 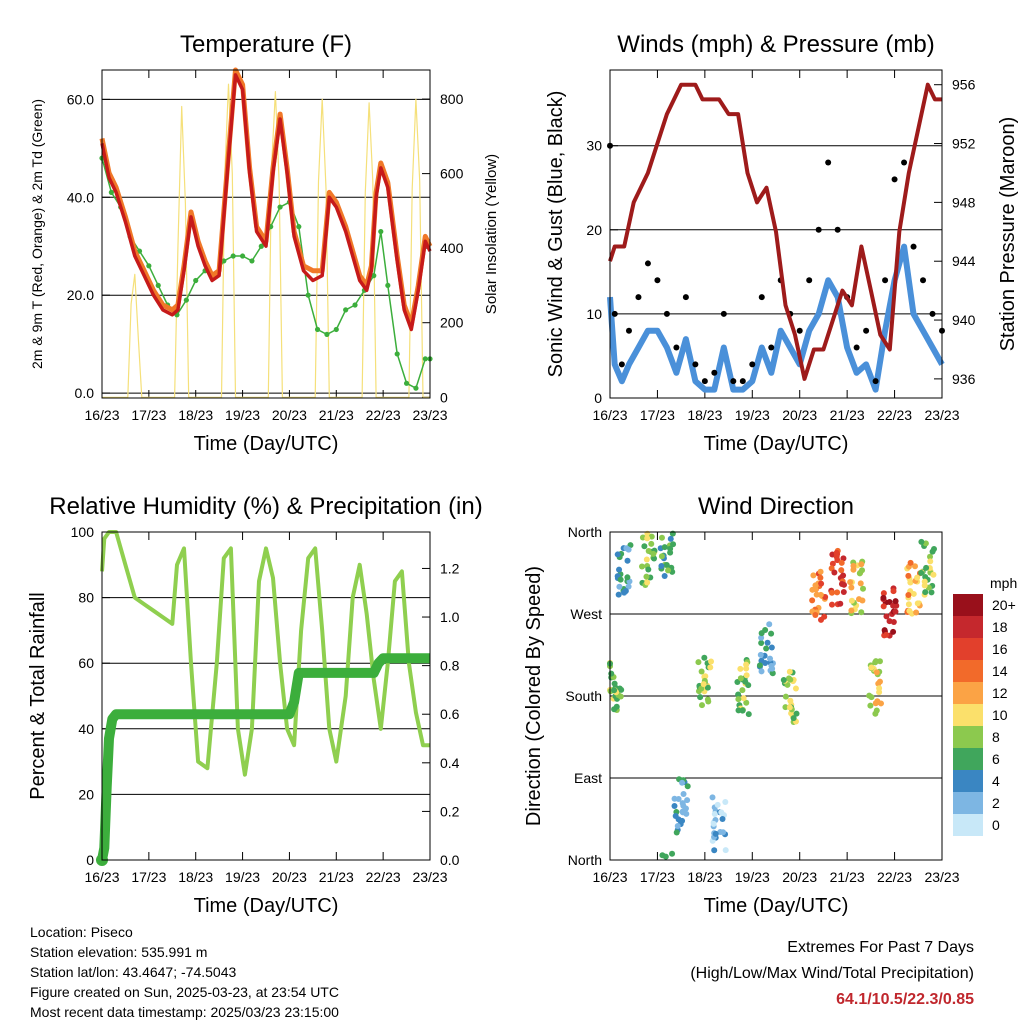 What do you see at coordinates (556, 234) in the screenshot?
I see `y-axis-label: Sonic Wind & Gust (Blue, Black)` at bounding box center [556, 234].